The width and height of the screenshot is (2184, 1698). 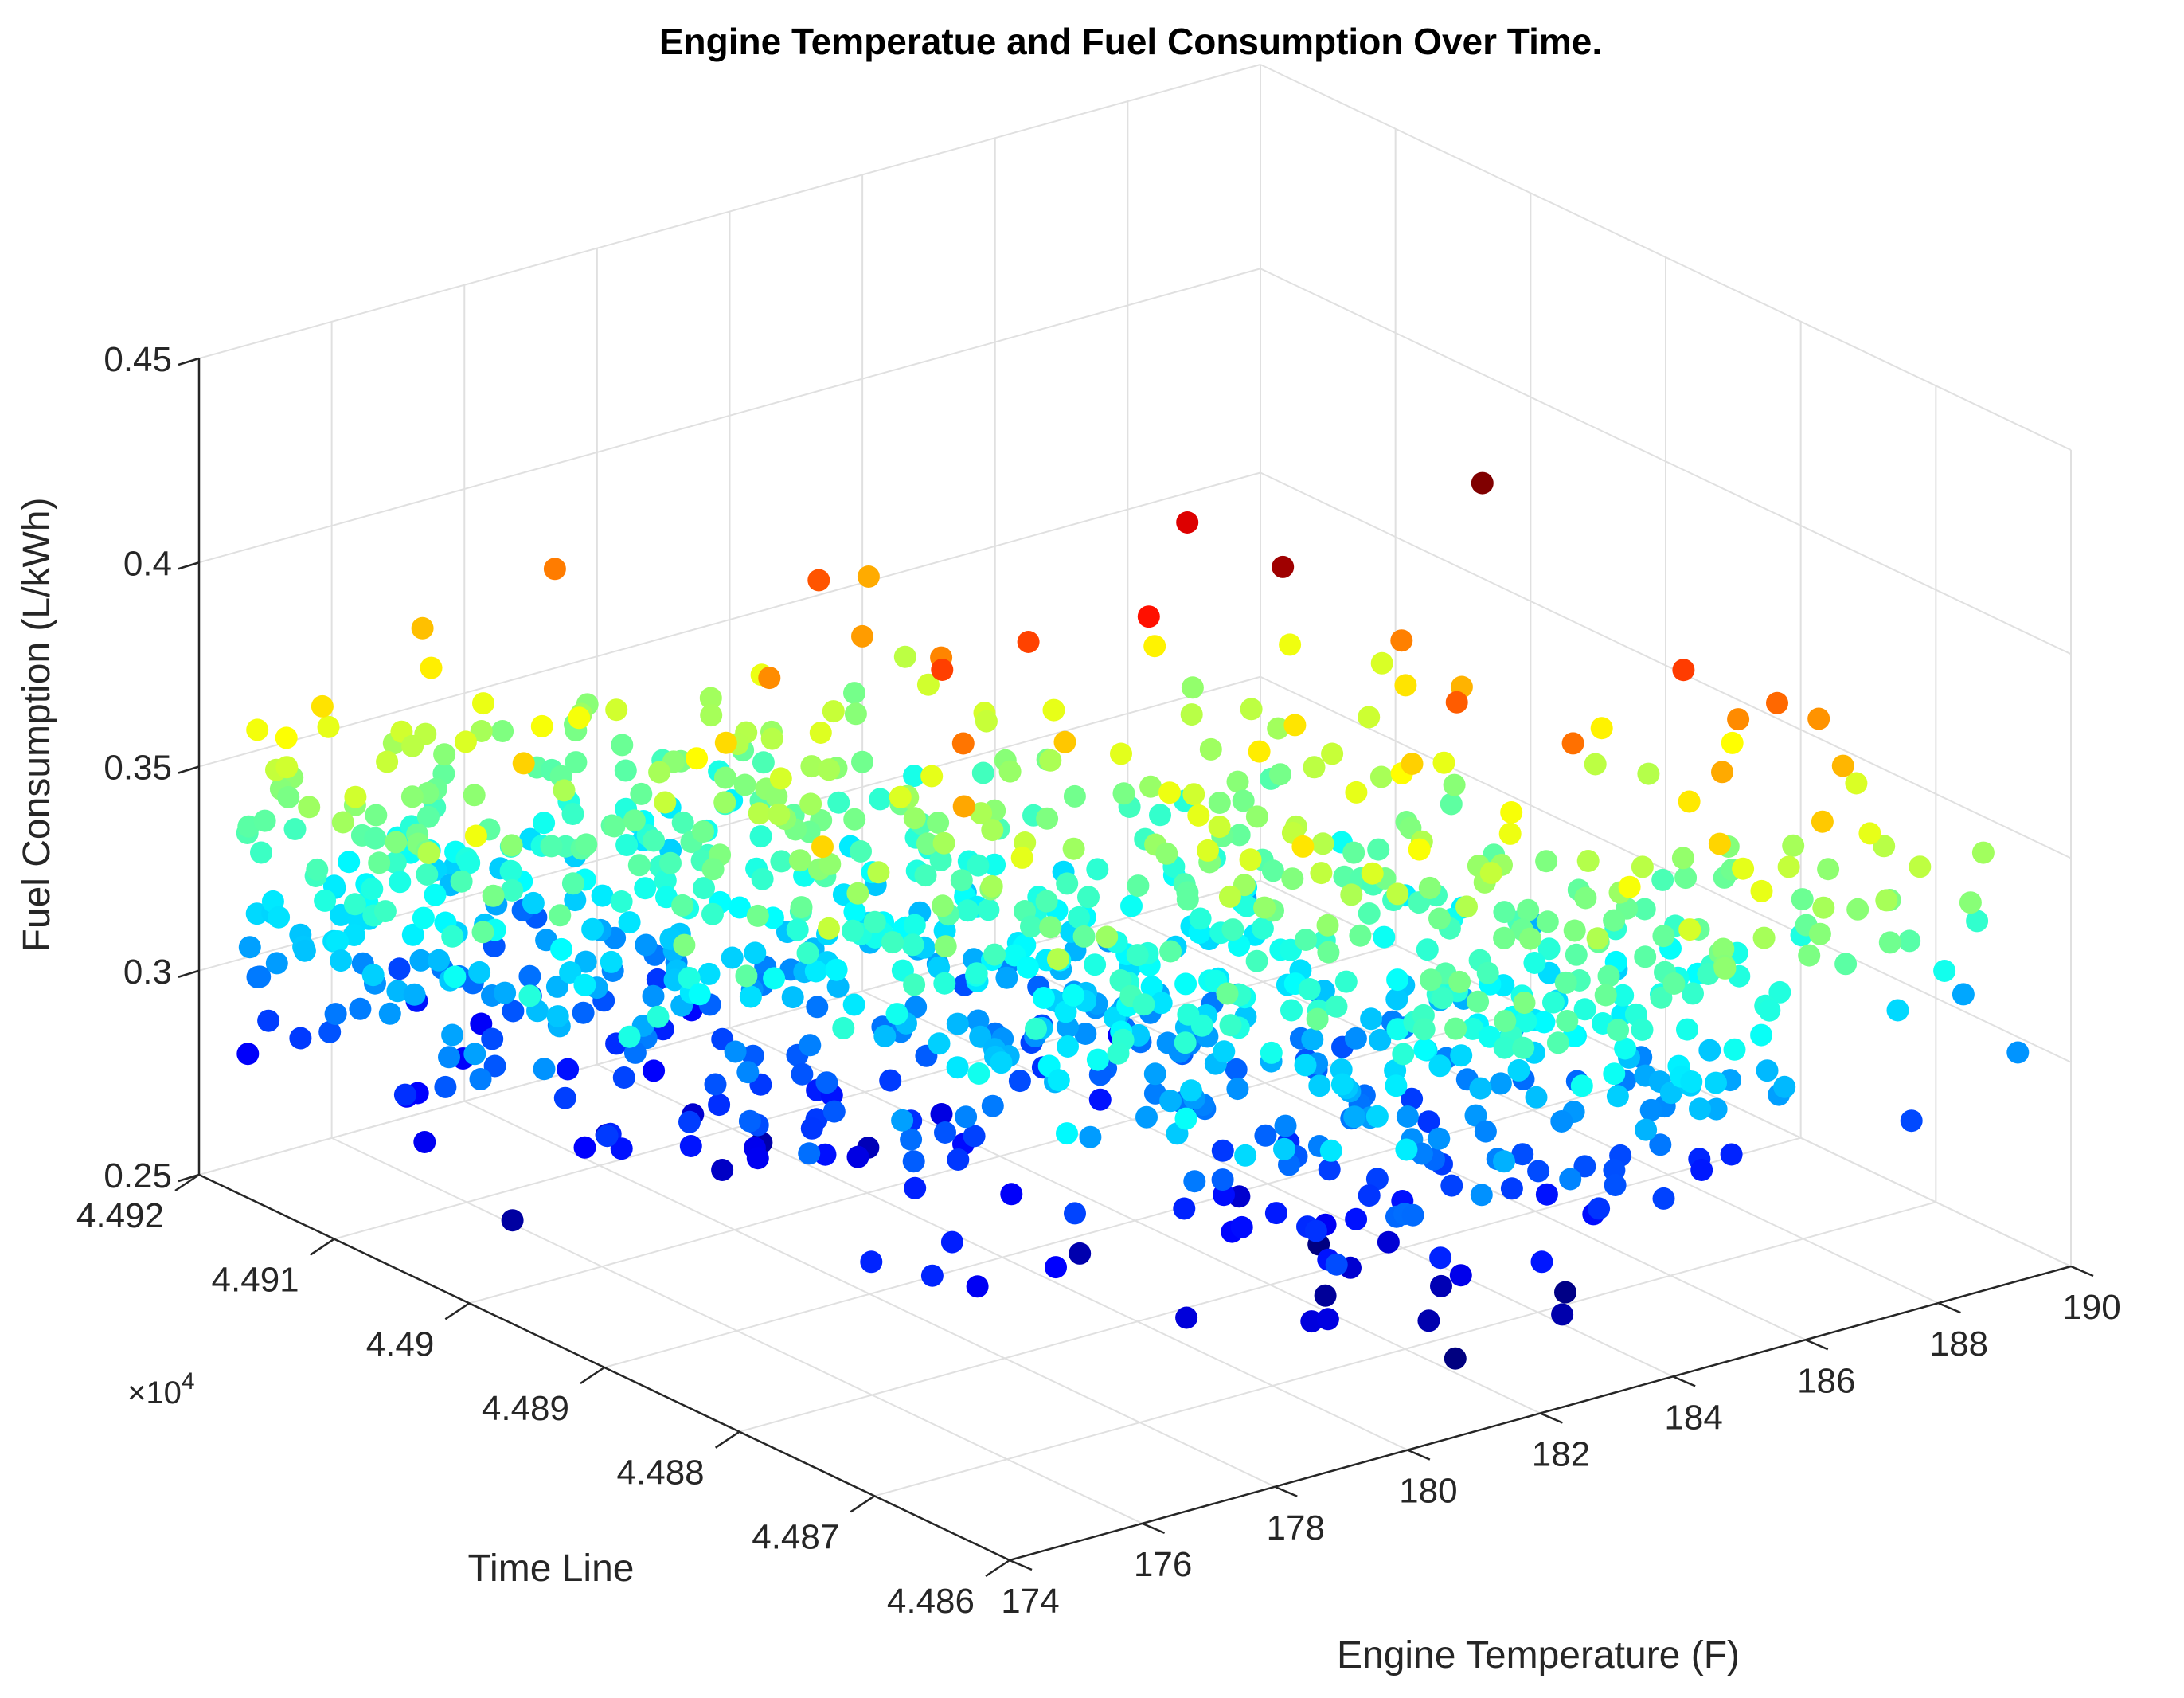 What do you see at coordinates (147, 973) in the screenshot?
I see `z-tick-label: 0.3` at bounding box center [147, 973].